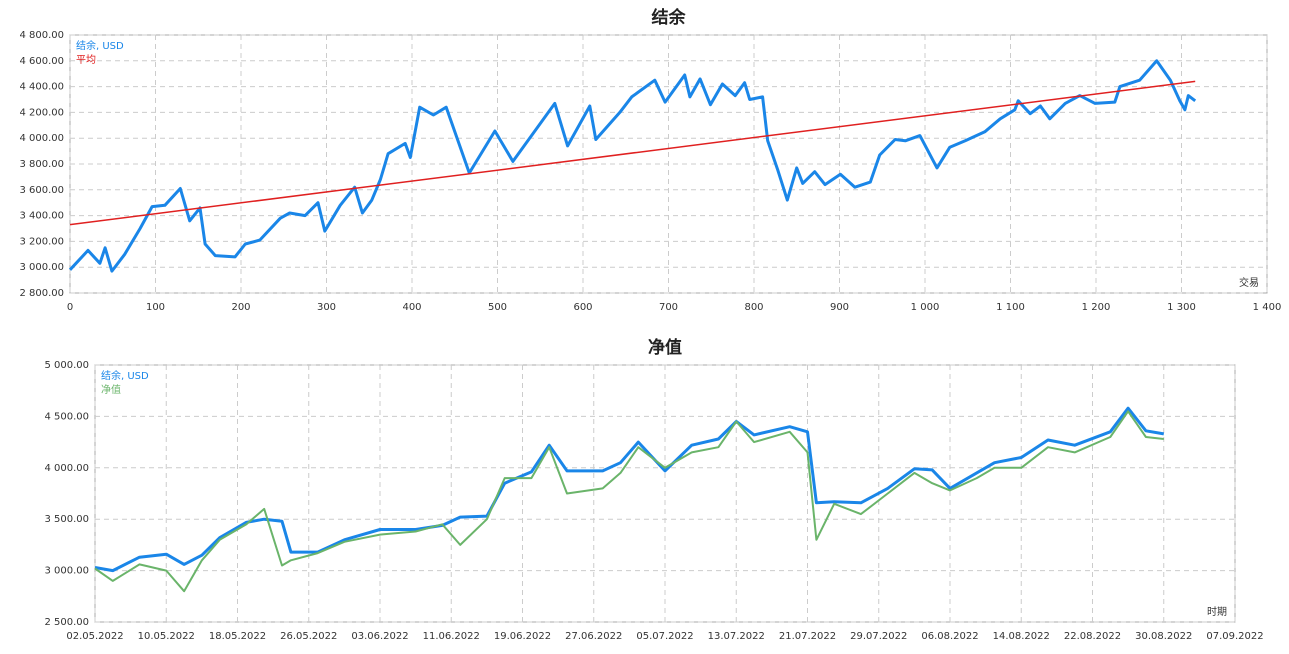 The width and height of the screenshot is (1289, 654). Describe the element at coordinates (669, 17) in the screenshot. I see `chart-title: 结余` at that location.